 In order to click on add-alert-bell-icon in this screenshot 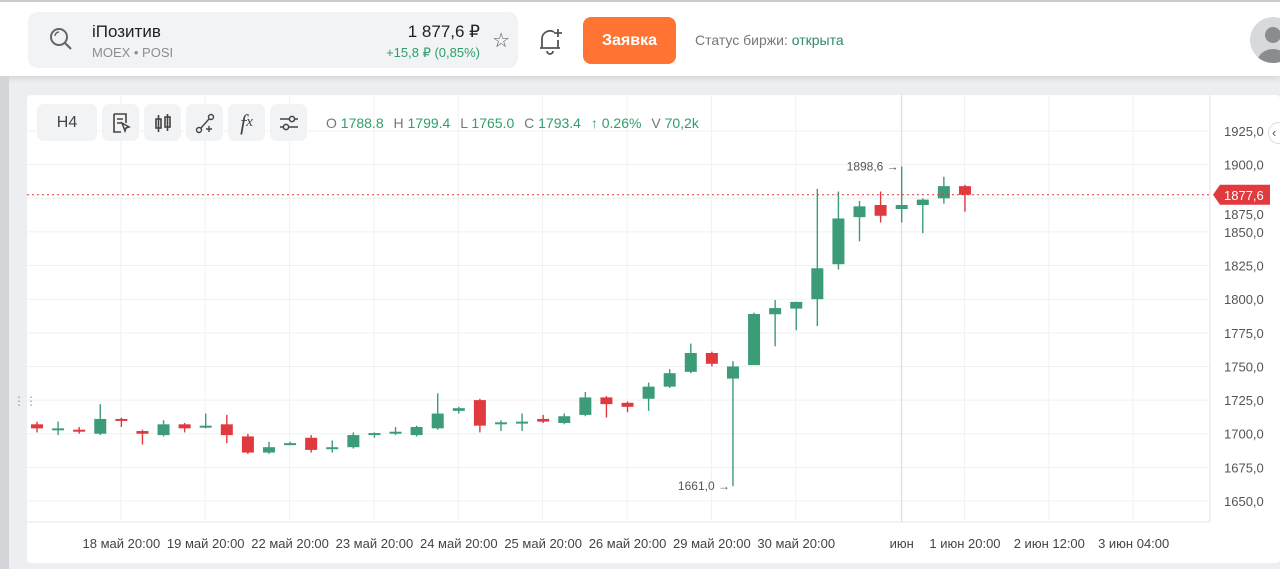, I will do `click(550, 41)`.